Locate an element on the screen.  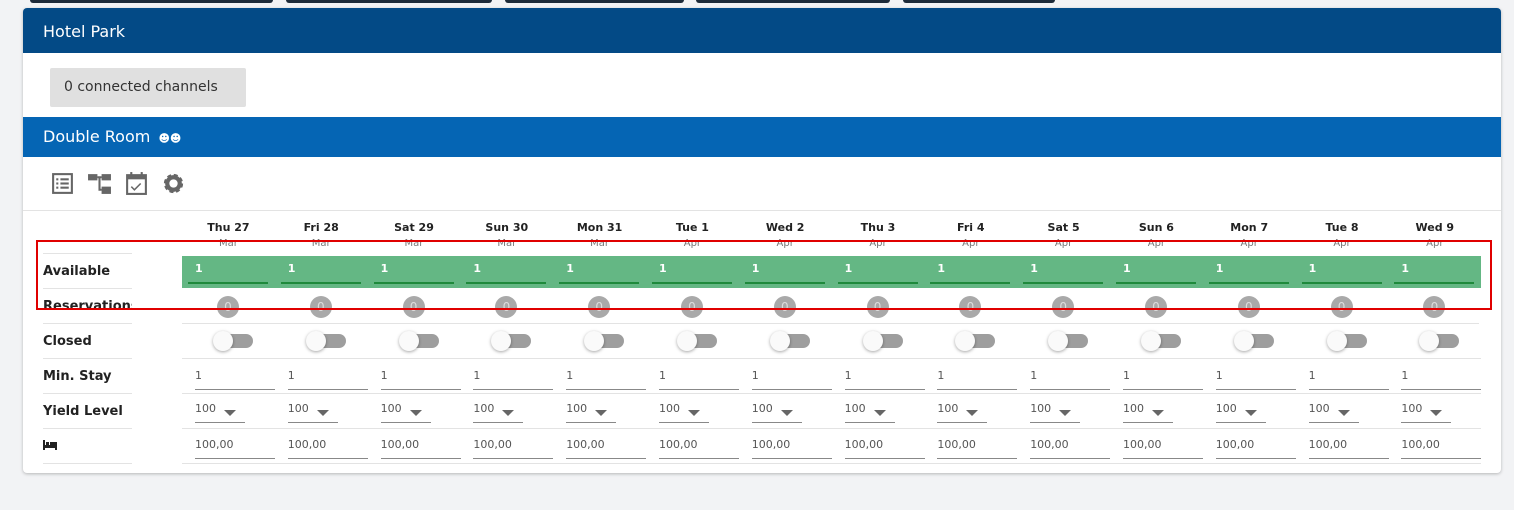
connected-channels-button: 0 connected channels is located at coordinates (148, 87).